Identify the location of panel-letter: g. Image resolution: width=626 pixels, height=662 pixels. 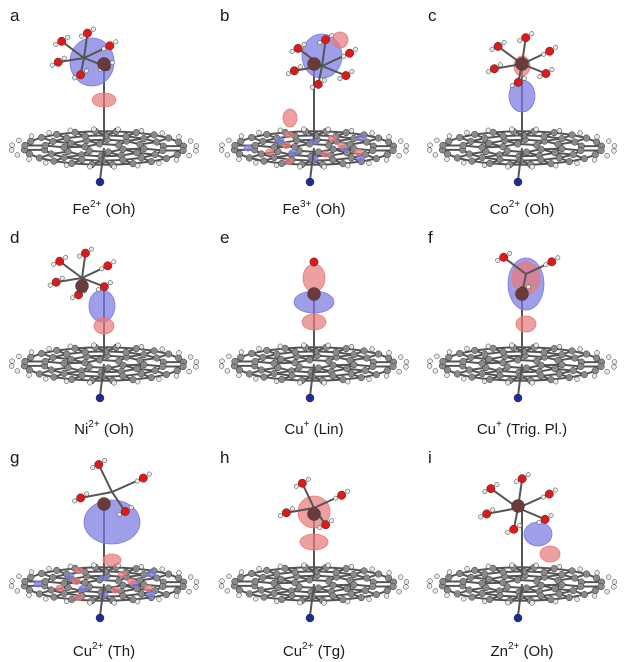
(15, 457).